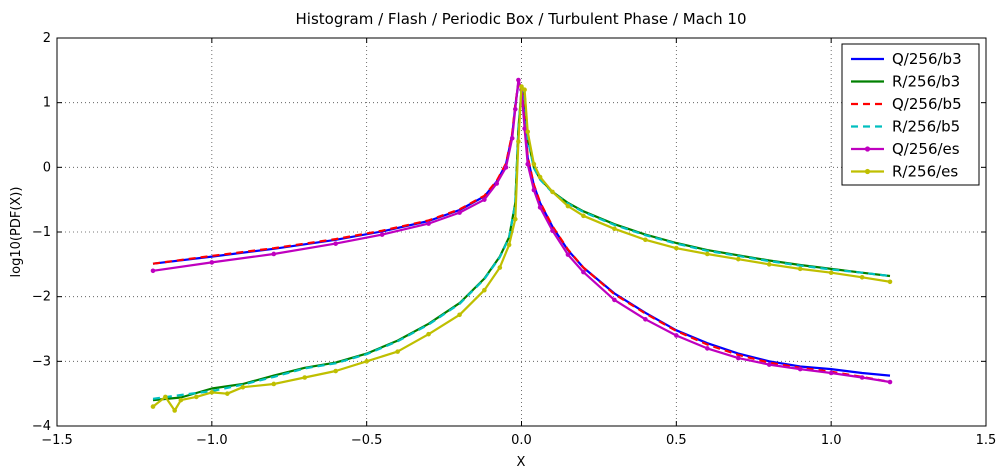  Describe the element at coordinates (926, 82) in the screenshot. I see `legend-label: R/256/b3` at that location.